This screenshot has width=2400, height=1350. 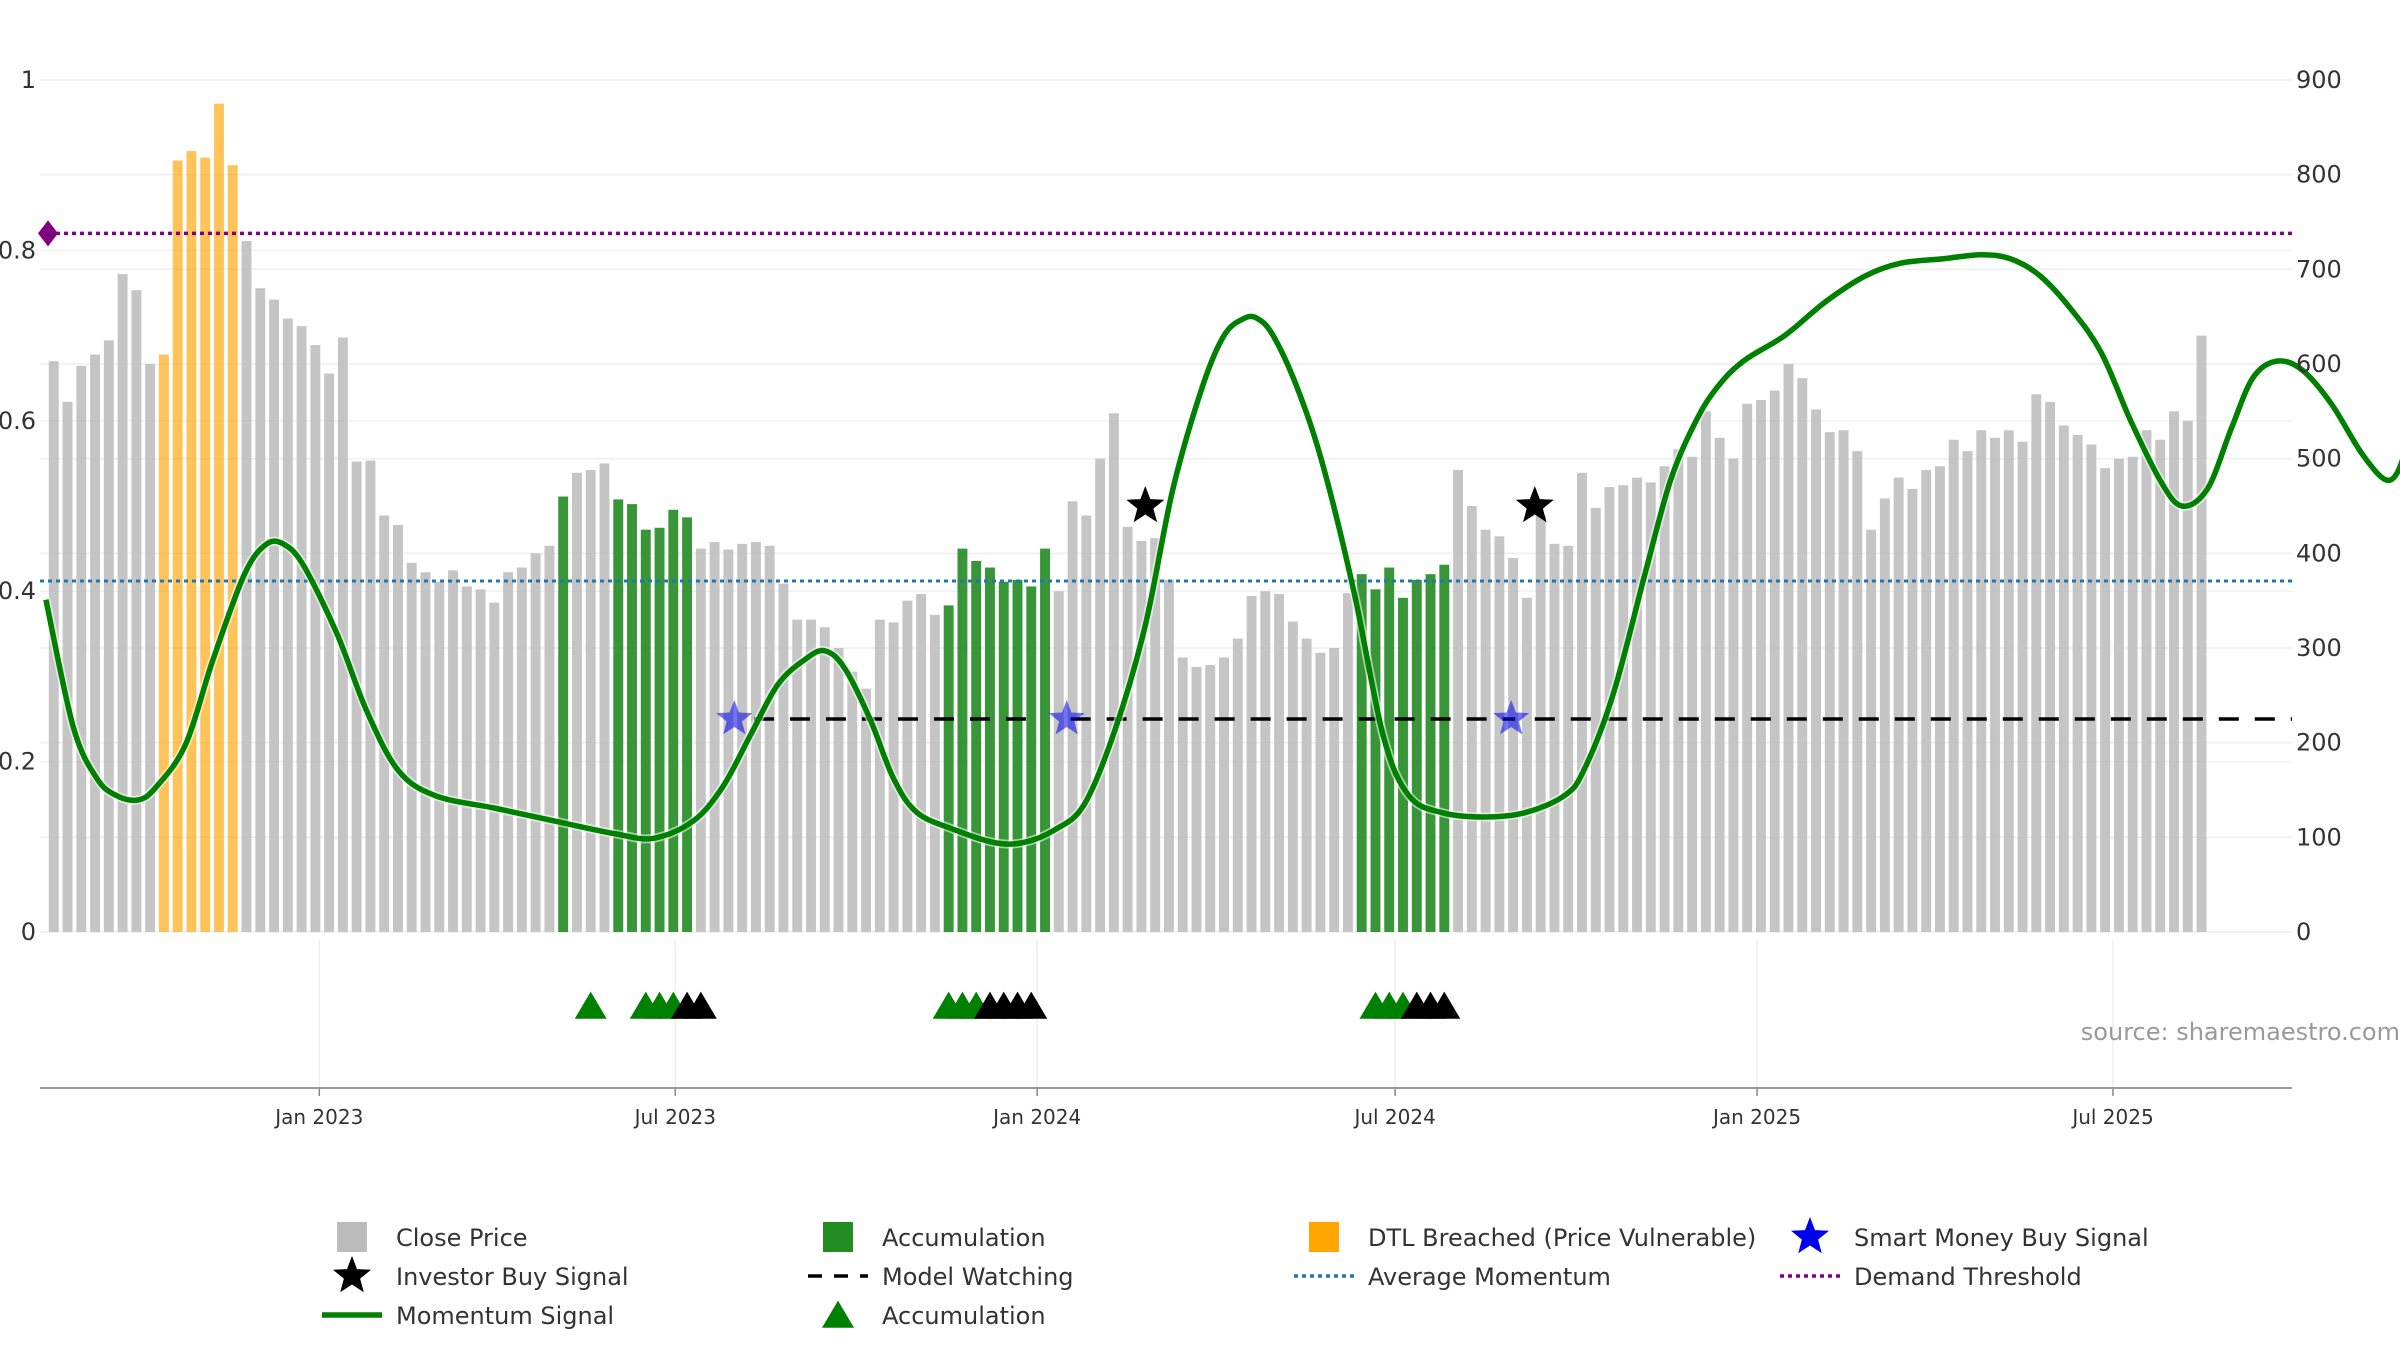 What do you see at coordinates (2319, 837) in the screenshot?
I see `right-tick-label: 100` at bounding box center [2319, 837].